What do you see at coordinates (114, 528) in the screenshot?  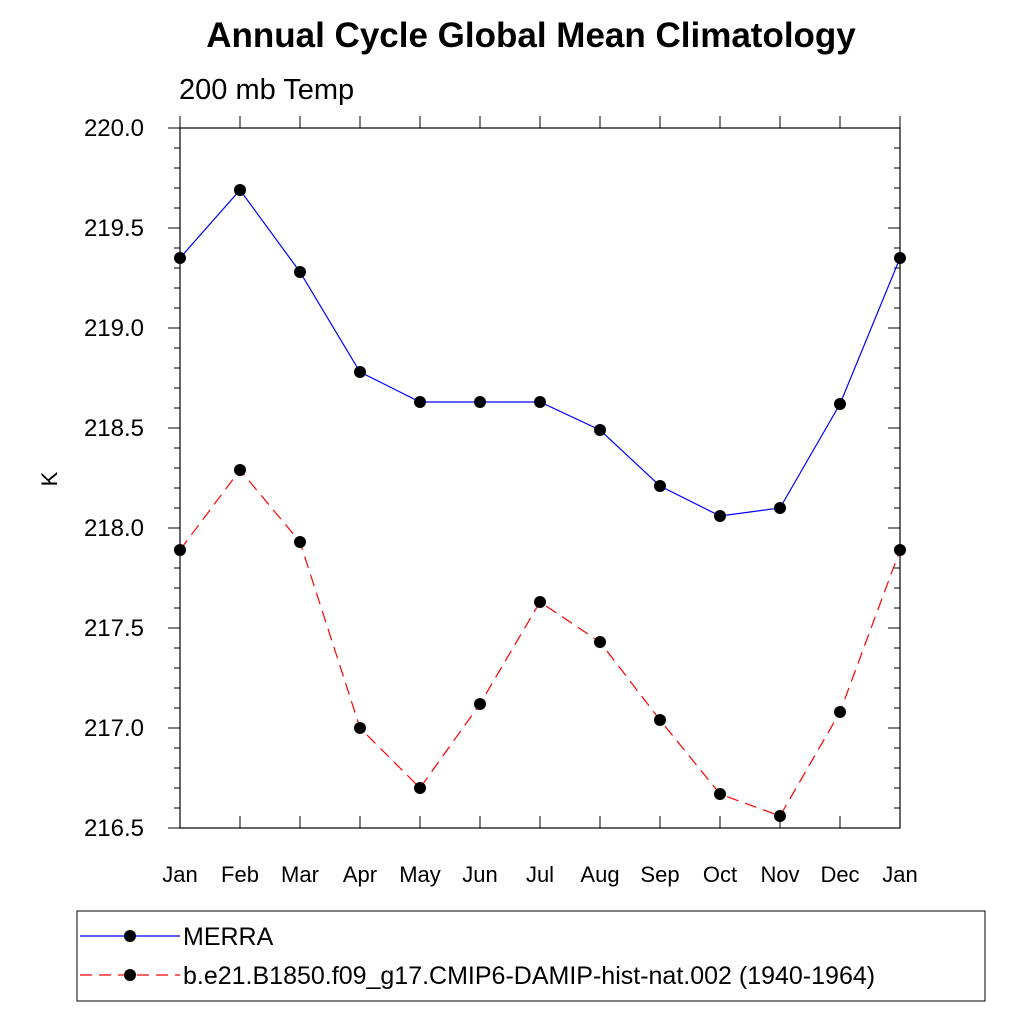 I see `y-tick-label: 218.0` at bounding box center [114, 528].